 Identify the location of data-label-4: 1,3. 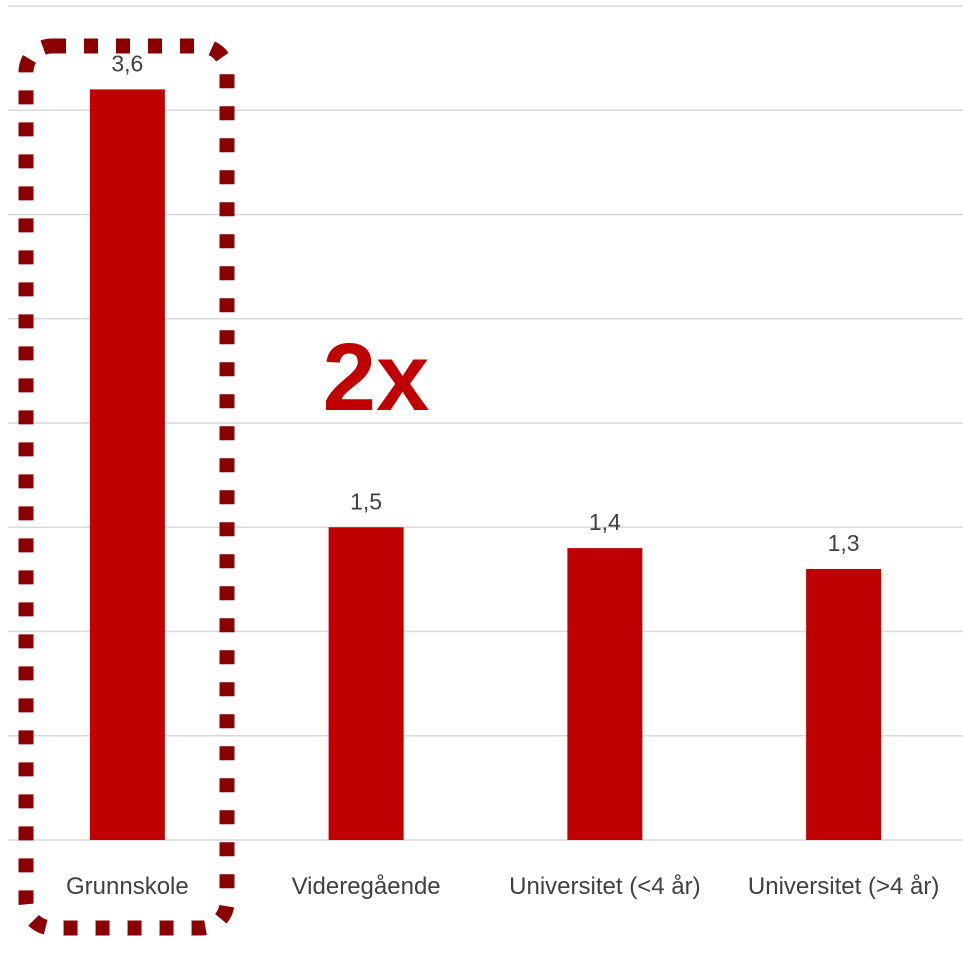
(844, 543).